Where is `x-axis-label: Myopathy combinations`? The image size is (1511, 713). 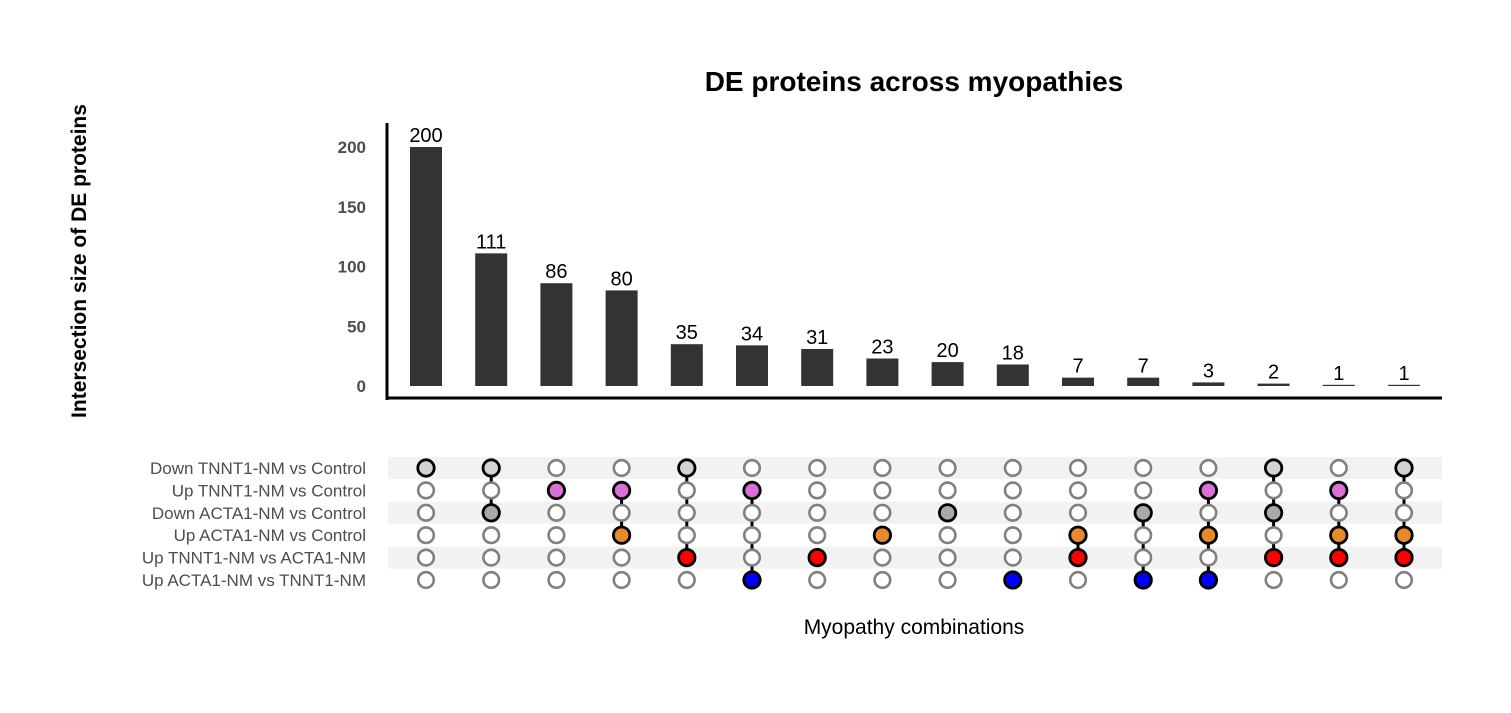 x-axis-label: Myopathy combinations is located at coordinates (914, 627).